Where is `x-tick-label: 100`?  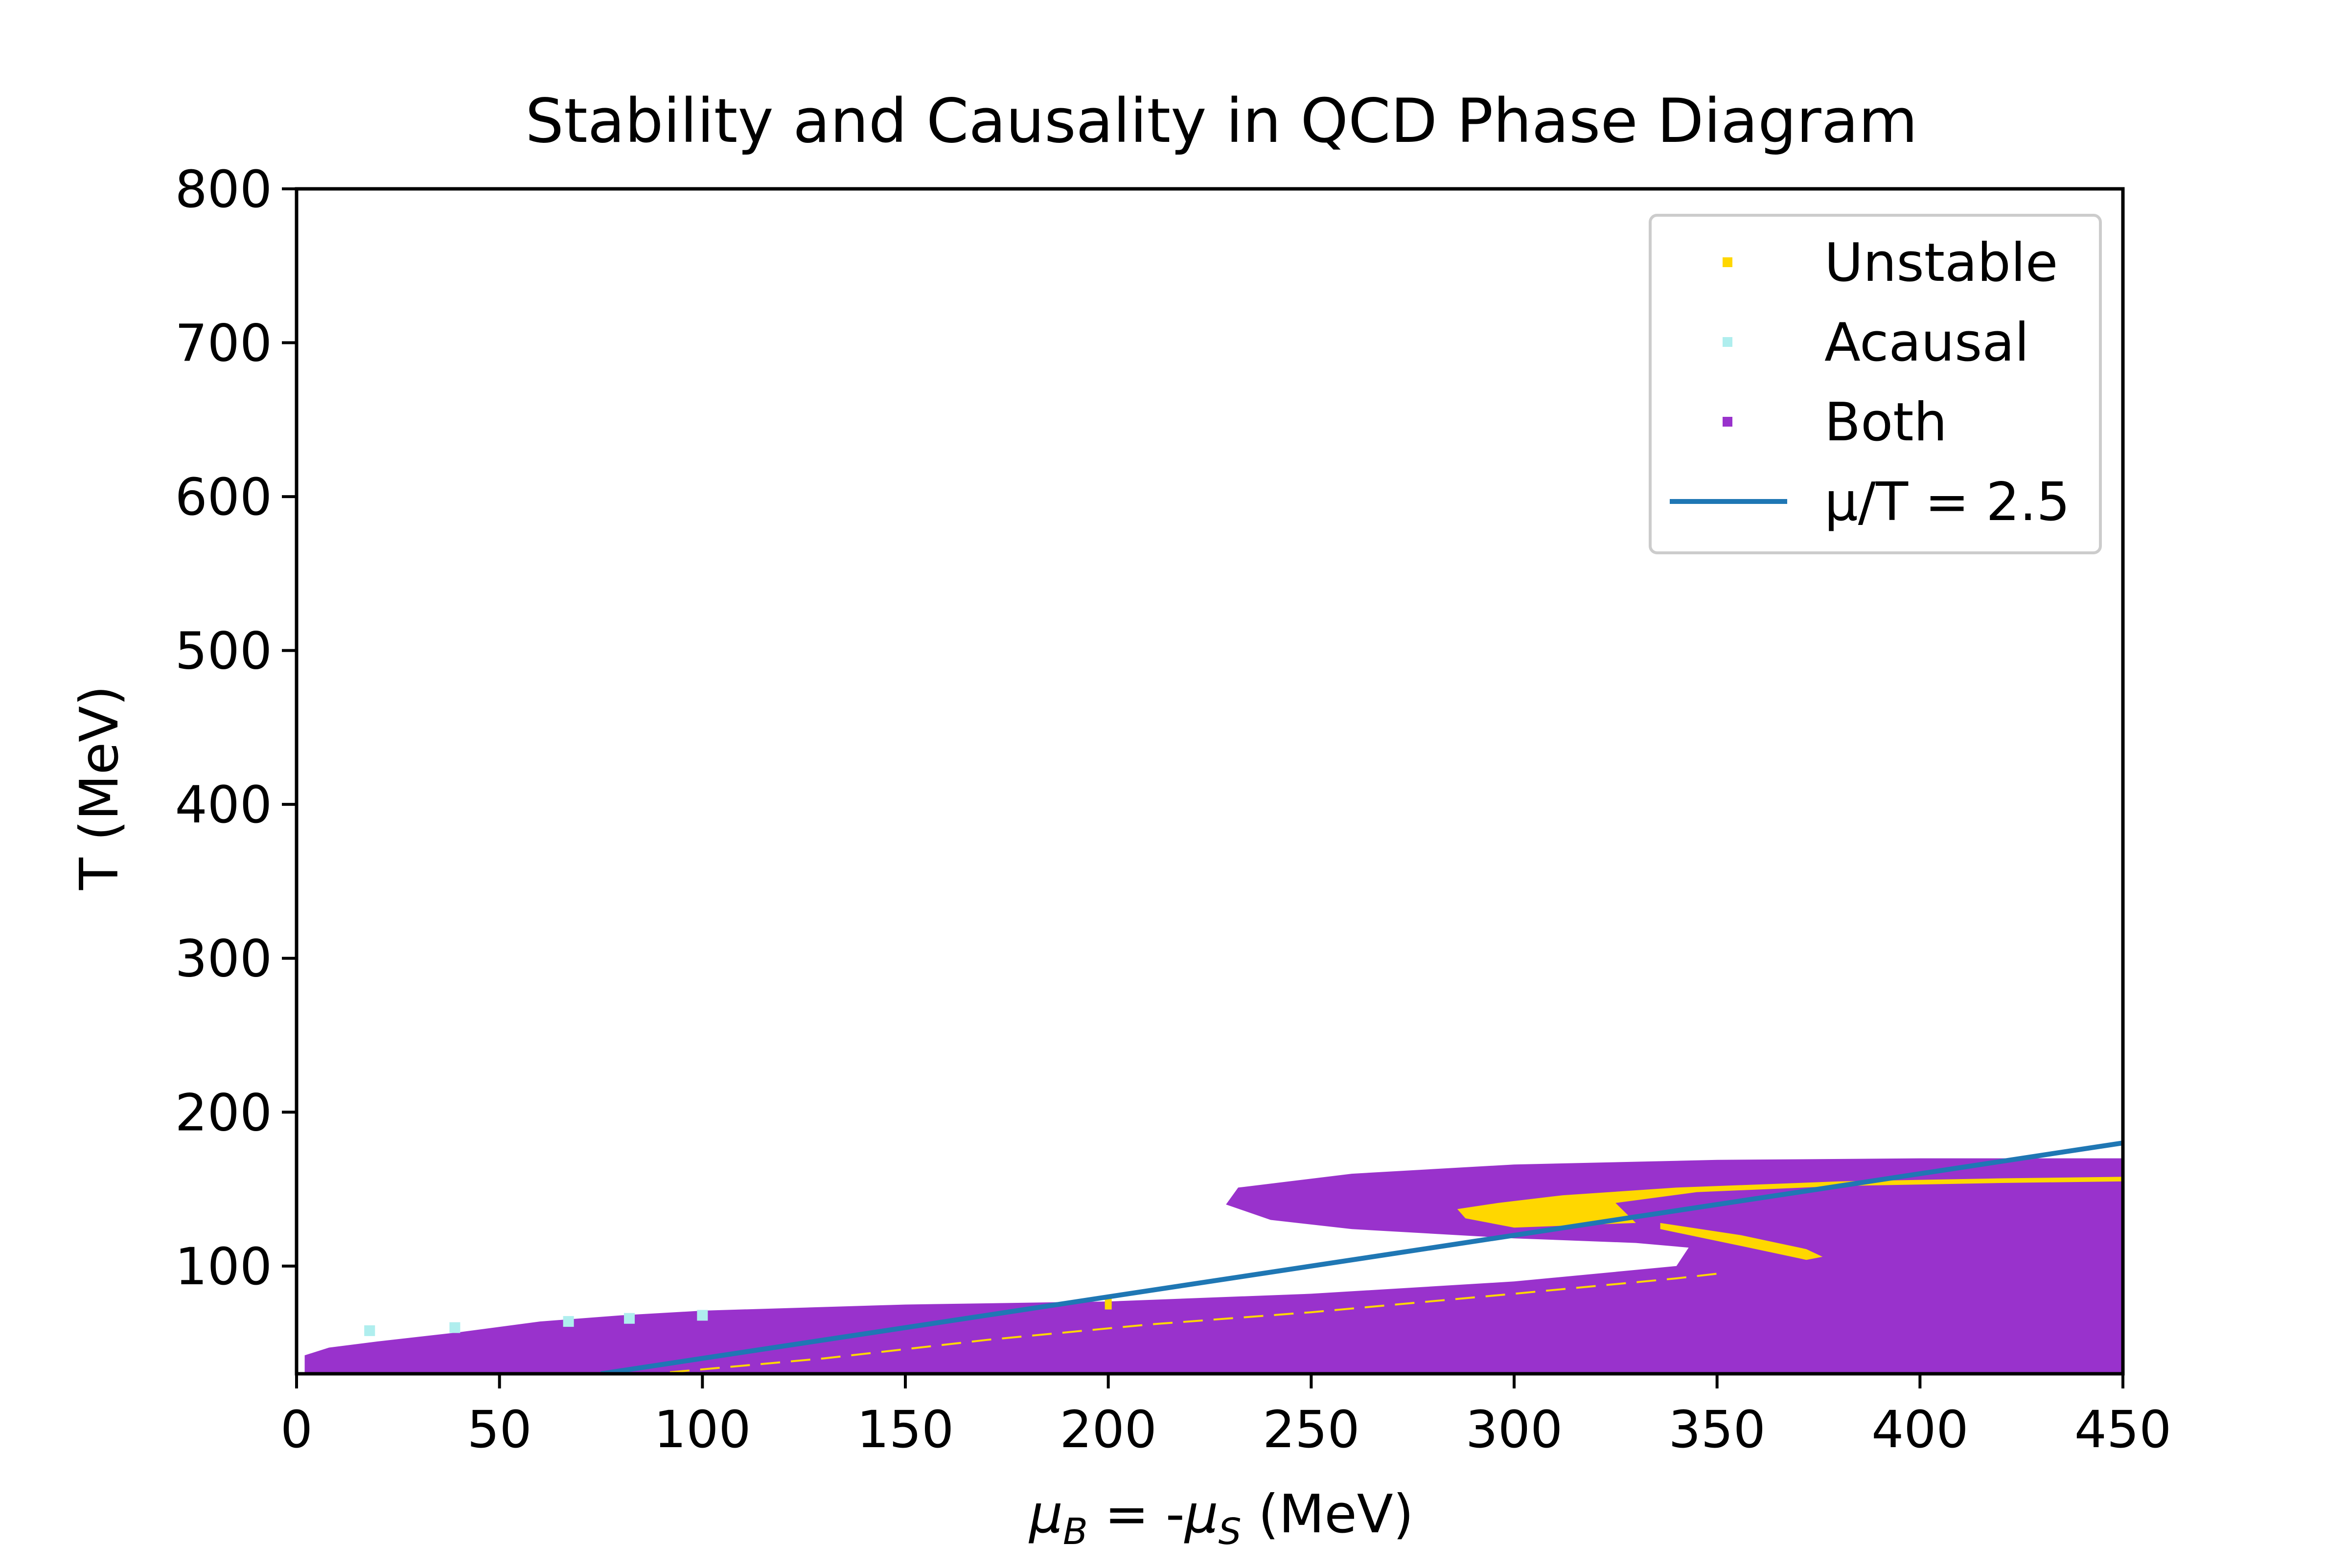
x-tick-label: 100 is located at coordinates (703, 1430).